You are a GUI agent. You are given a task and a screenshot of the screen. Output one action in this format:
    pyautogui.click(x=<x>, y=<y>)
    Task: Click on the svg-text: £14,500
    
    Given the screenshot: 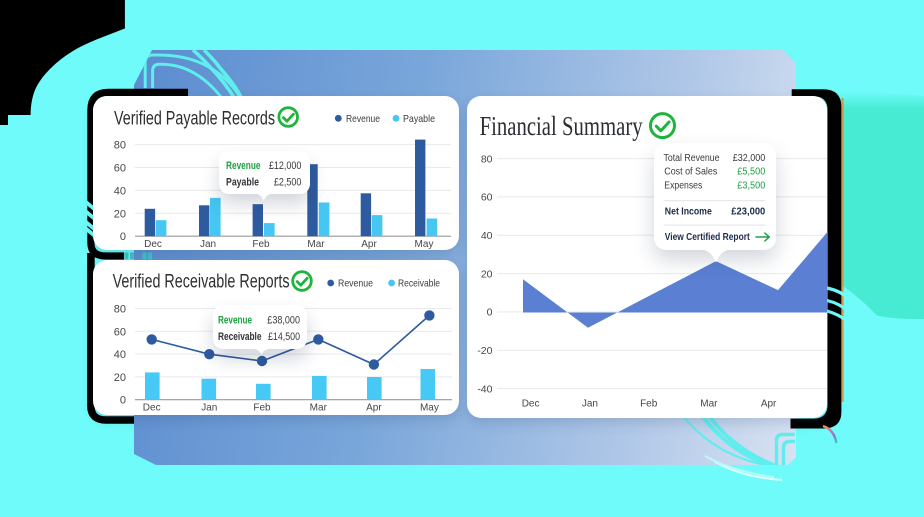 What is the action you would take?
    pyautogui.click(x=284, y=337)
    